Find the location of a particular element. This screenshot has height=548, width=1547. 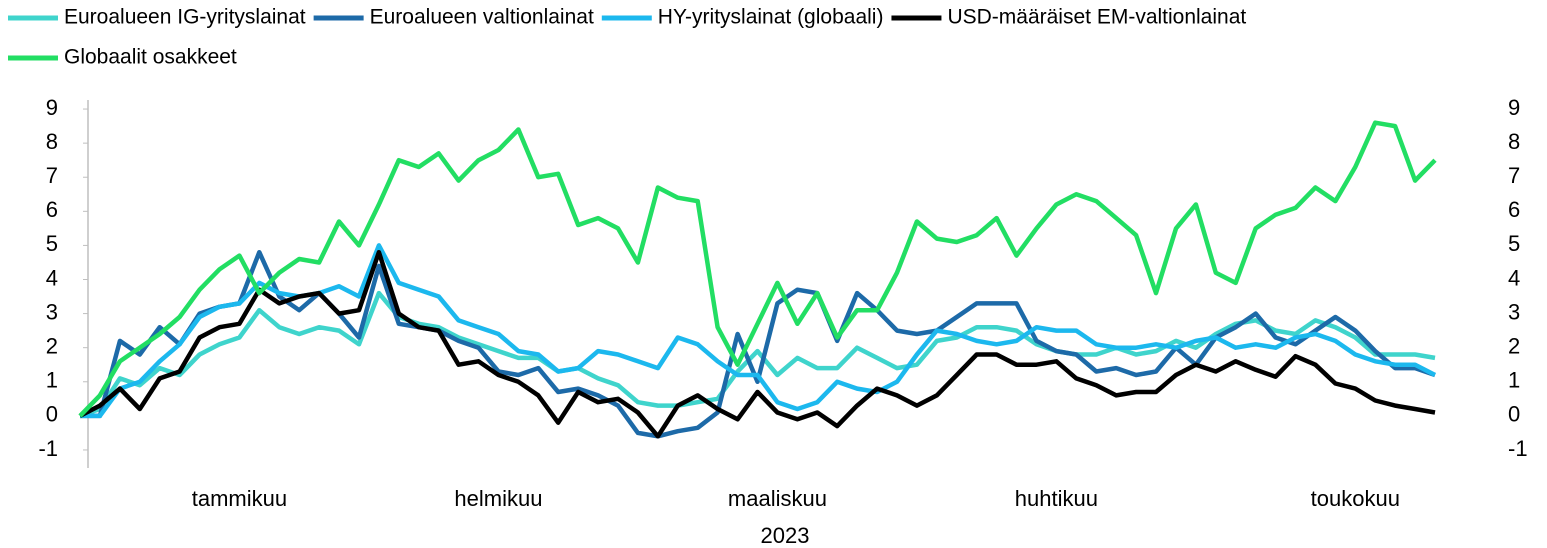

y2-tick-label: 5 is located at coordinates (1514, 243).